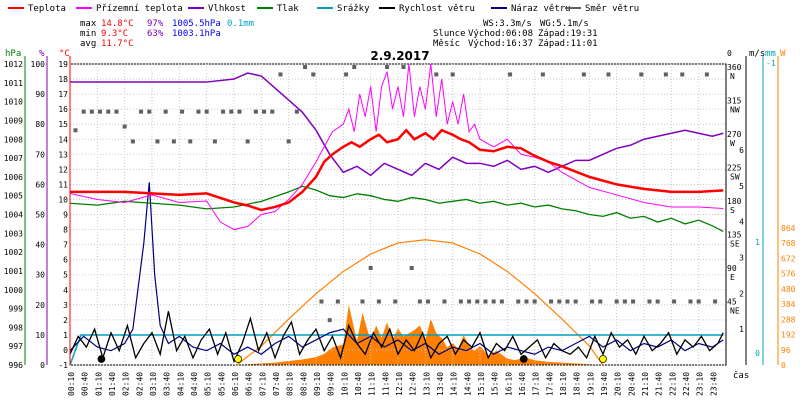 This screenshot has width=800, height=400. What do you see at coordinates (63, 199) in the screenshot?
I see `temperature-tick: 10` at bounding box center [63, 199].